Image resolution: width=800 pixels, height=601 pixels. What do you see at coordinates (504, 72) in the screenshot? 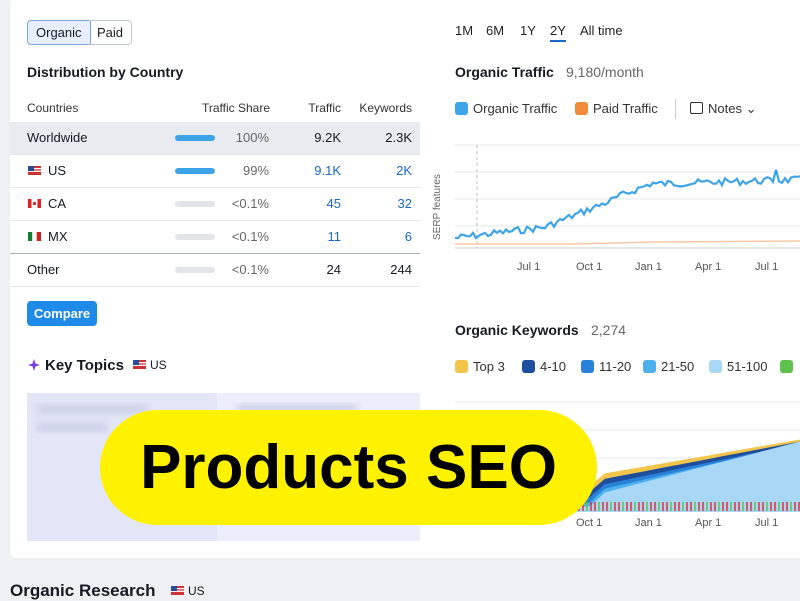
I see `traffic-title: Organic Traffic` at bounding box center [504, 72].